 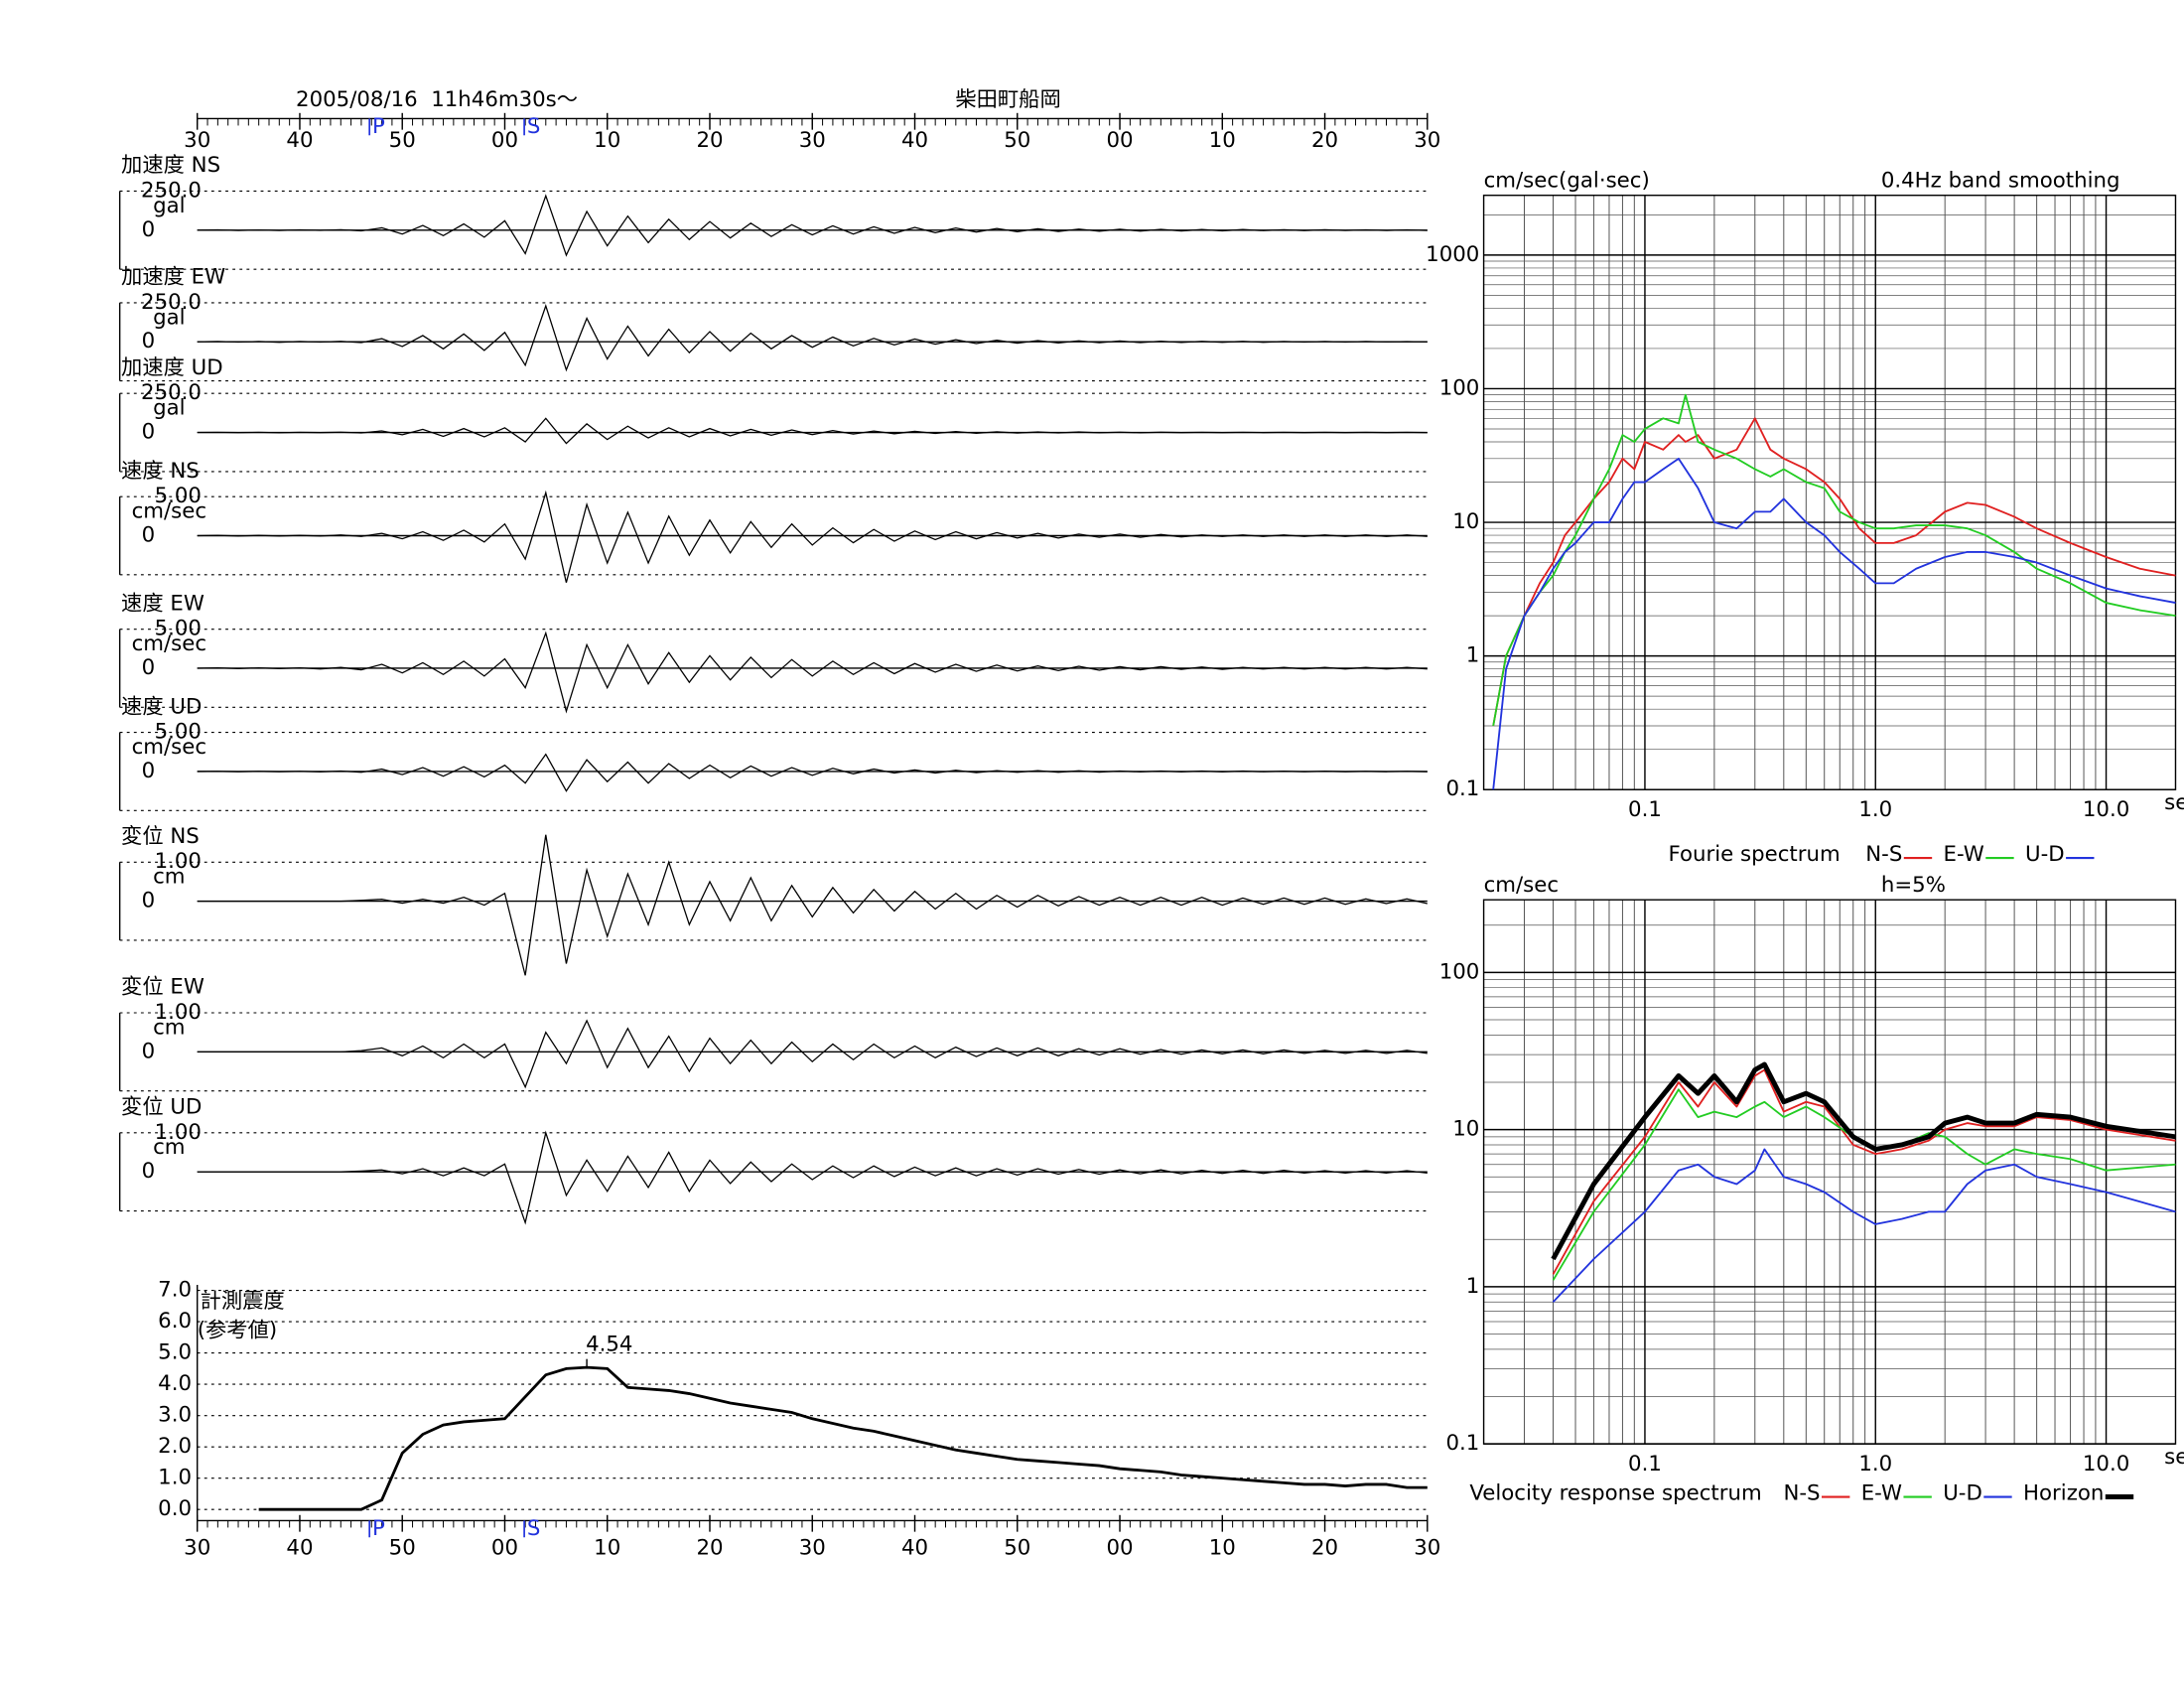 What do you see at coordinates (161, 1106) in the screenshot?
I see `trace-title: 変位 UD` at bounding box center [161, 1106].